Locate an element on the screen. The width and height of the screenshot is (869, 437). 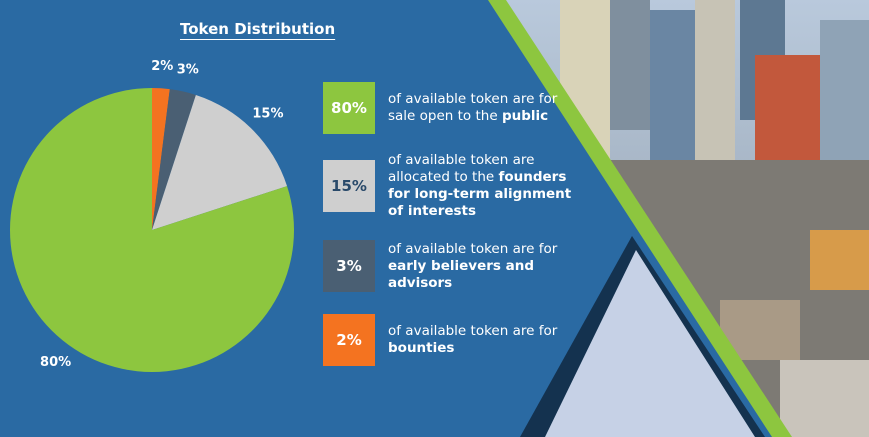
slice-label: 80% is located at coordinates (55, 362).